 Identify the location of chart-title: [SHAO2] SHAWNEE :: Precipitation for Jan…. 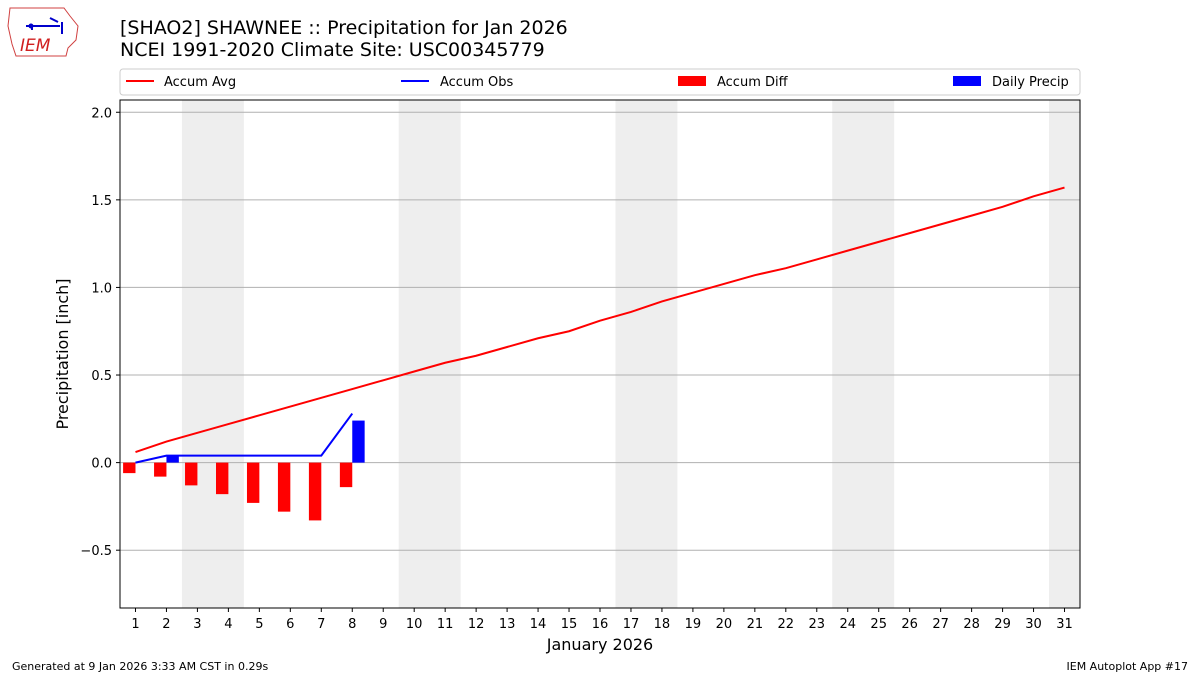
(344, 28).